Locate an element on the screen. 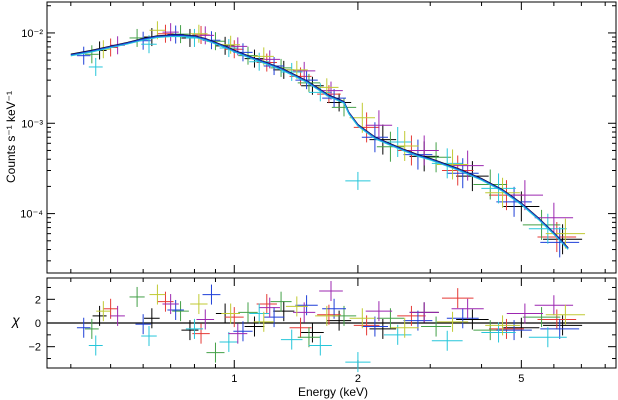  x-tick-label: 1 is located at coordinates (234, 379).